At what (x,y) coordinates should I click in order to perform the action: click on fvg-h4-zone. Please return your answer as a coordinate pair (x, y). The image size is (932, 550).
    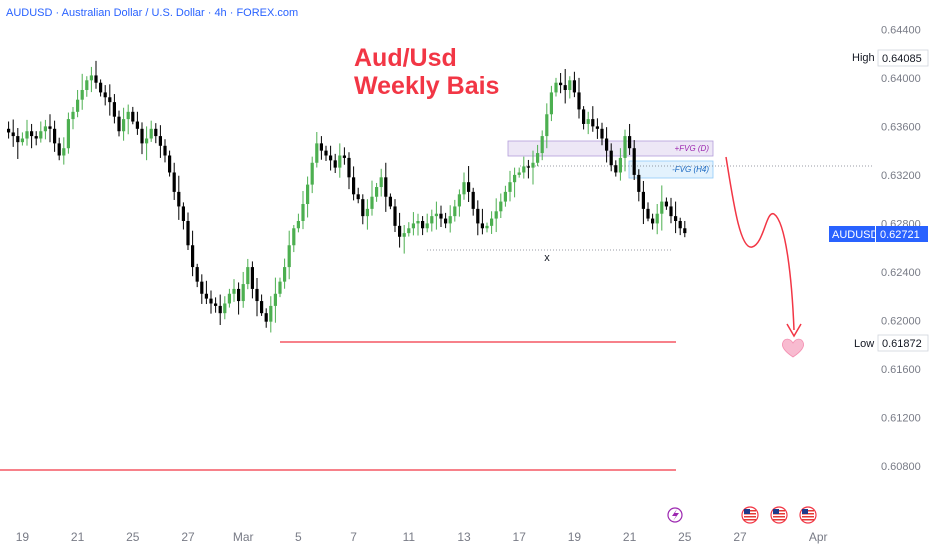
    Looking at the image, I should click on (671, 169).